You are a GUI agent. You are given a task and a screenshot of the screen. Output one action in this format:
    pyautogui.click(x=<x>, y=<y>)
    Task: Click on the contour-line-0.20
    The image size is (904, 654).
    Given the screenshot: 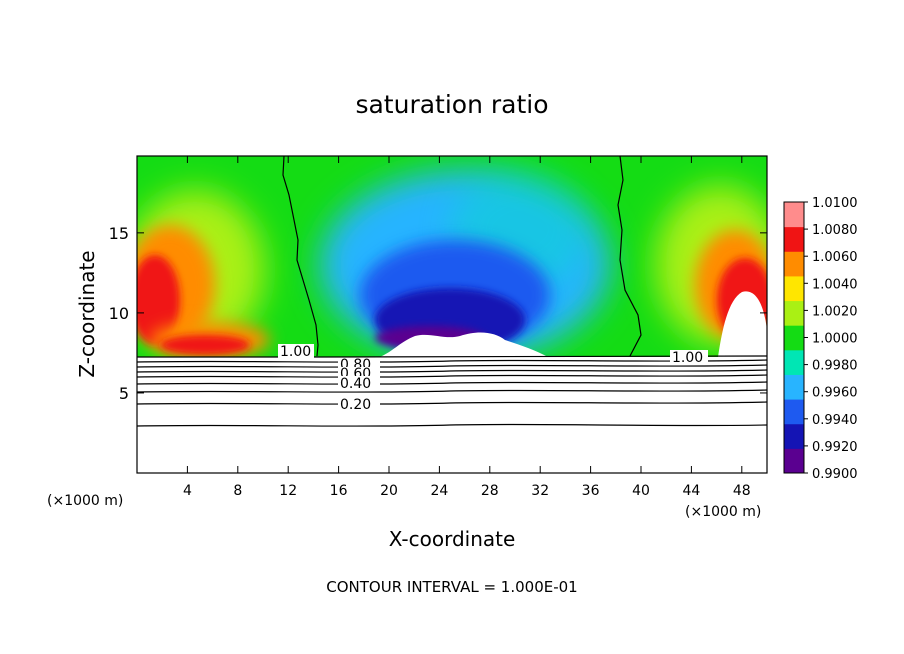 What is the action you would take?
    pyautogui.click(x=452, y=403)
    